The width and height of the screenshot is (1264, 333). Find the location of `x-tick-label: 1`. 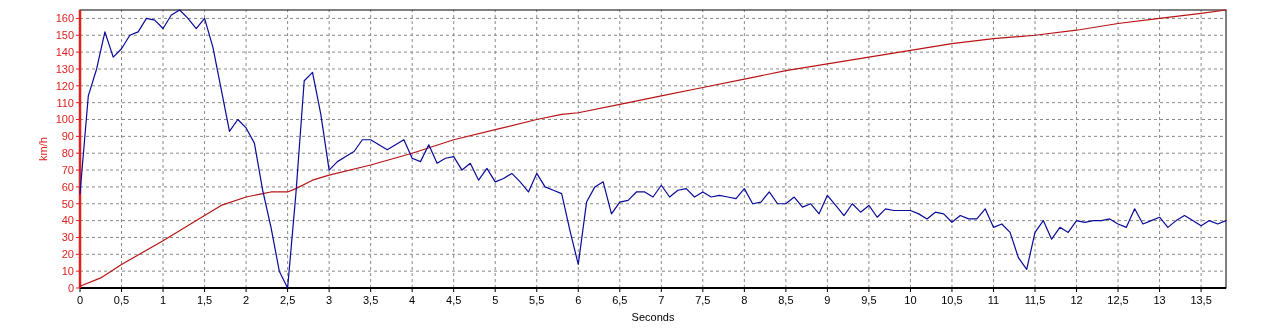

x-tick-label: 1 is located at coordinates (163, 300).